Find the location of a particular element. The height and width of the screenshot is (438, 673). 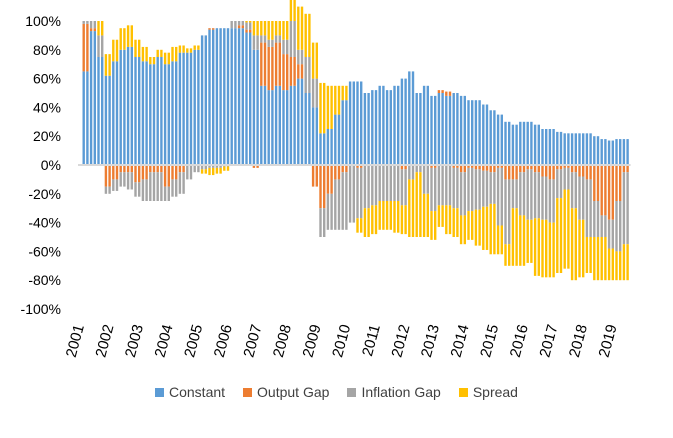

x-tick-label: 2010 is located at coordinates (341, 341).